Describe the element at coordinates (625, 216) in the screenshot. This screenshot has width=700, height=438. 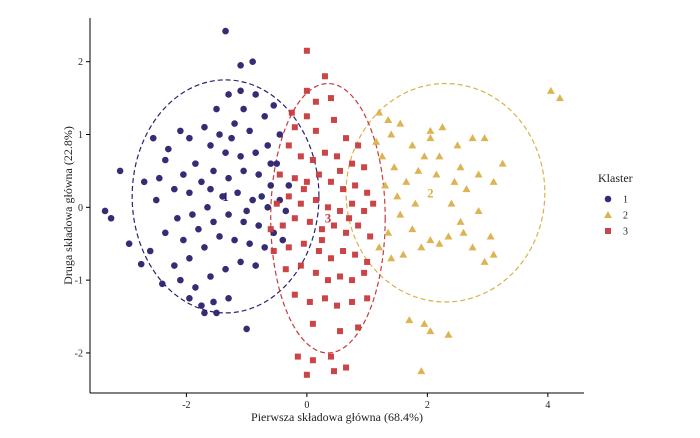
I see `legend-label-2: 2` at that location.